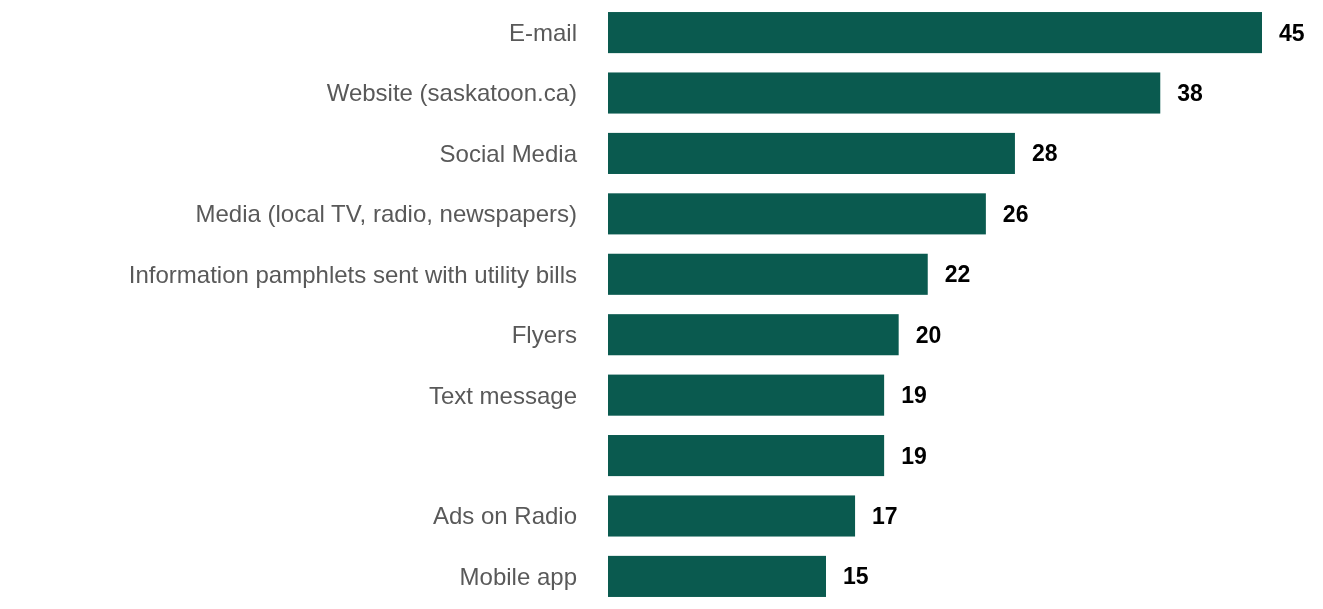 The height and width of the screenshot is (609, 1323). I want to click on y-tick-label: Mobile app, so click(518, 576).